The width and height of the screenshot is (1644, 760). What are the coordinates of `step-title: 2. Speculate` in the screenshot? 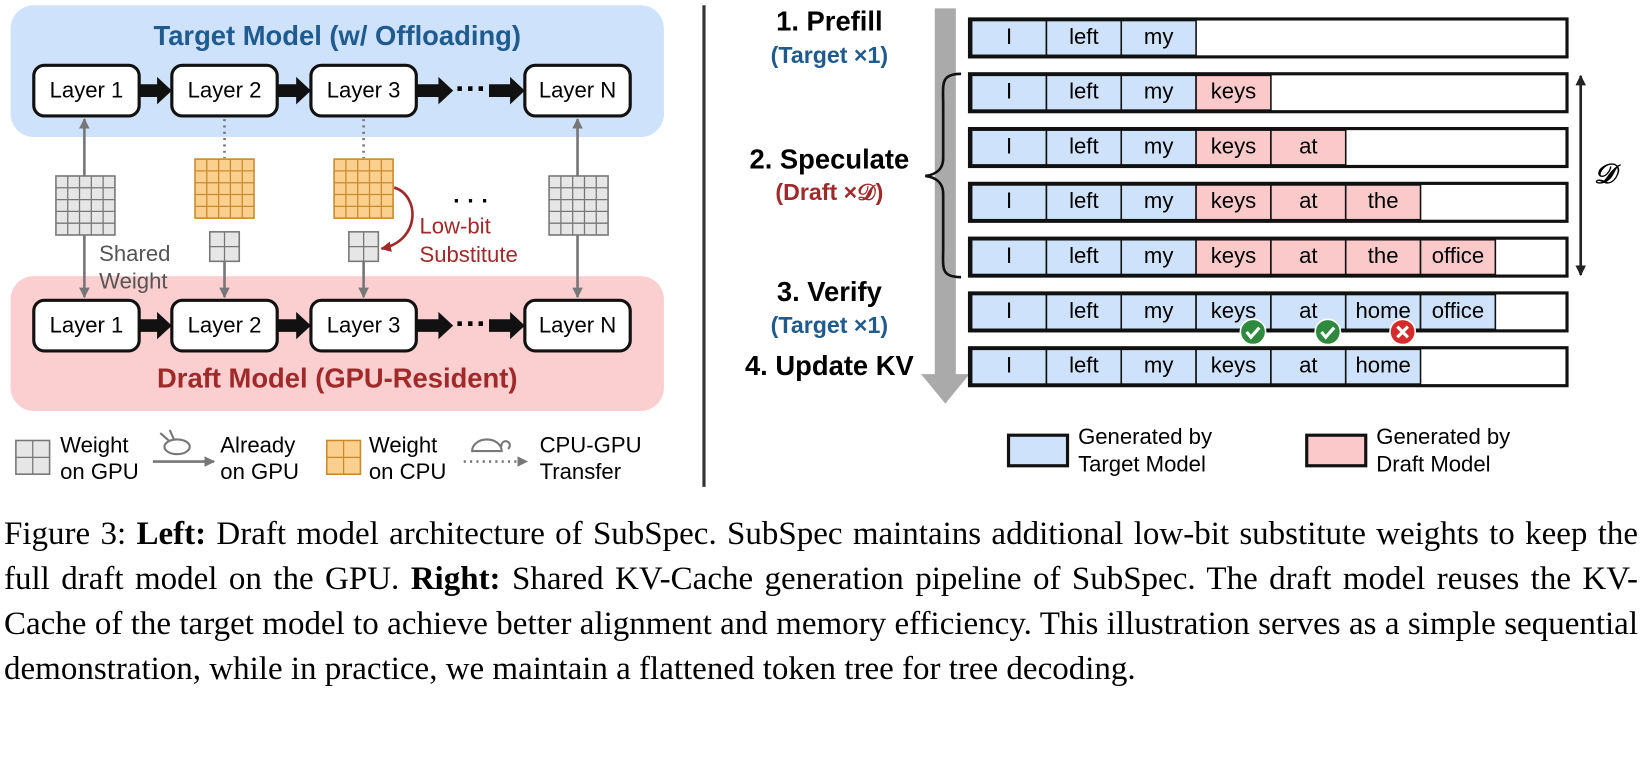 It's located at (829, 158).